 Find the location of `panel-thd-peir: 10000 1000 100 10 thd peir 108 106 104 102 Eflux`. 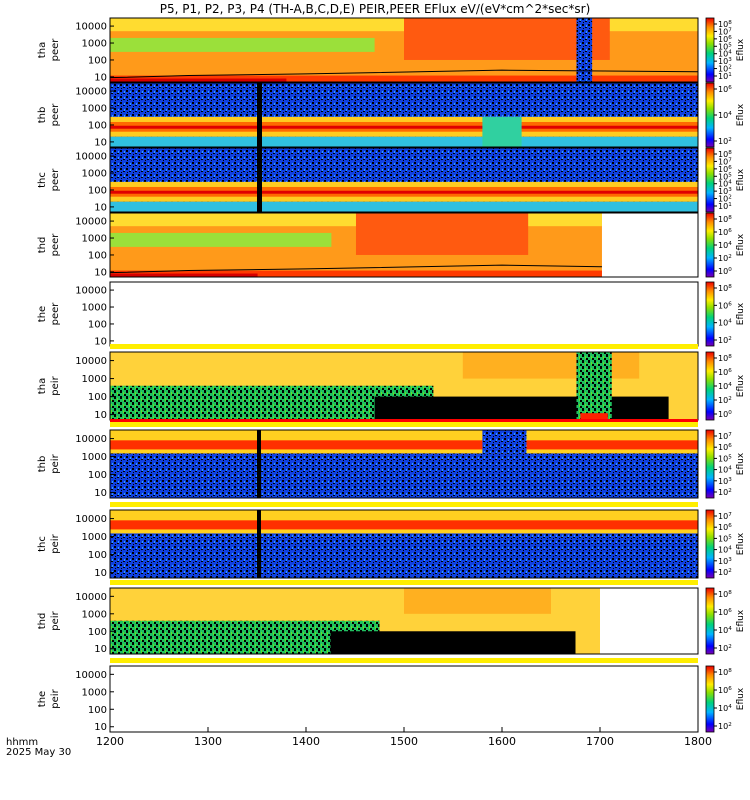

panel-thd-peir: 10000 1000 100 10 thd peir 108 106 104 102 Eflux is located at coordinates (391, 617).